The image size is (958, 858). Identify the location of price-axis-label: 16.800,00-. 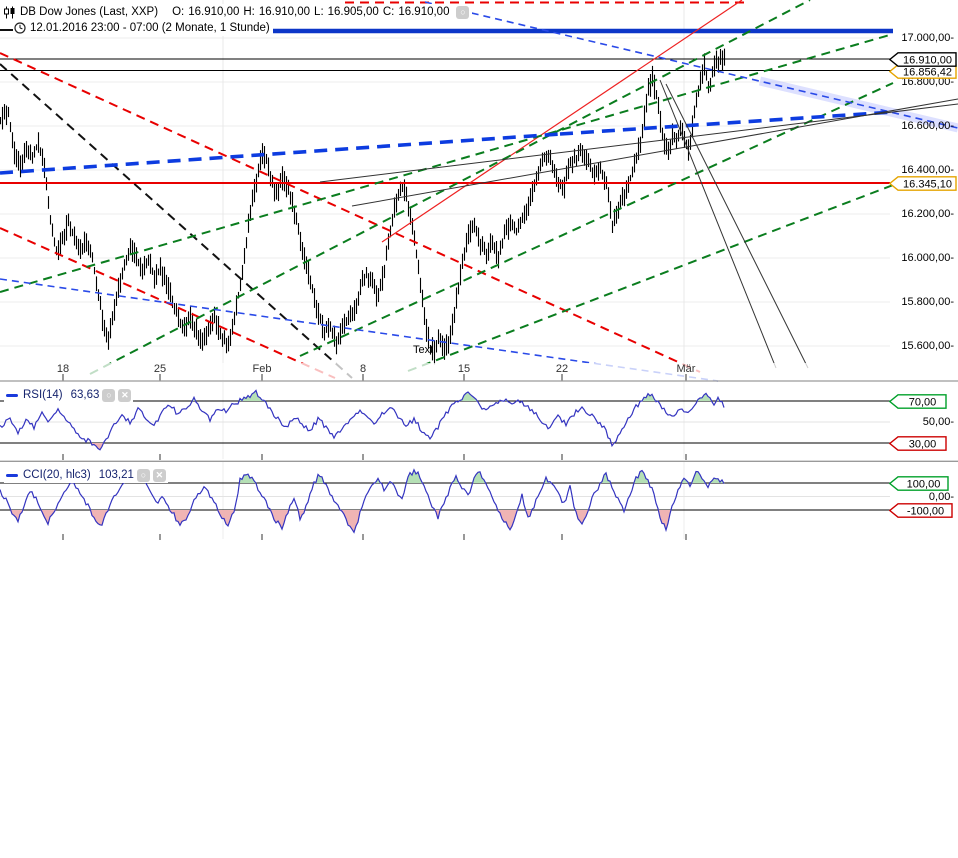
(927, 82).